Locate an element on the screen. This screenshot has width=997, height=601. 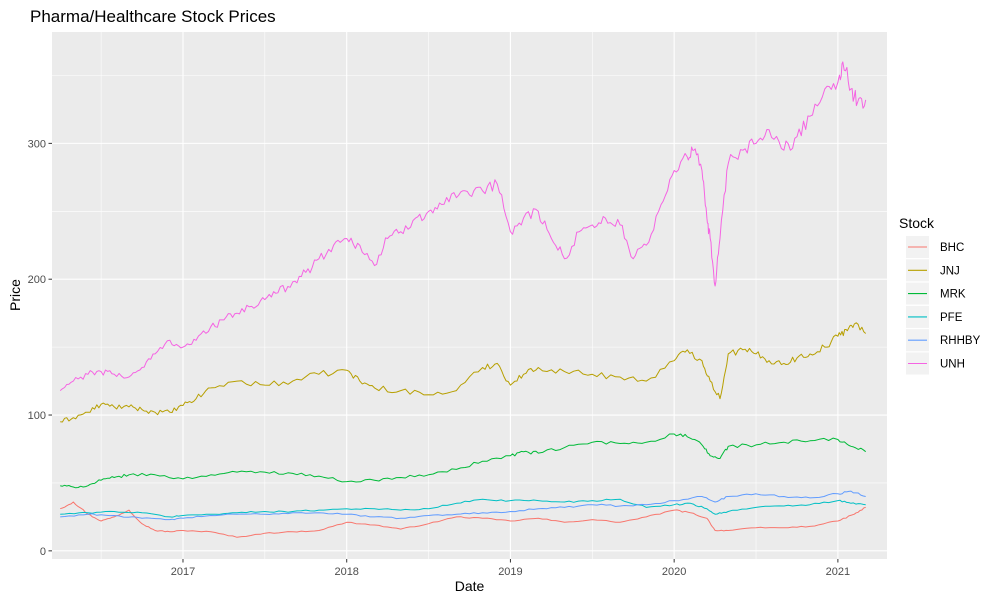
y-tick-label: 0 is located at coordinates (43, 552).